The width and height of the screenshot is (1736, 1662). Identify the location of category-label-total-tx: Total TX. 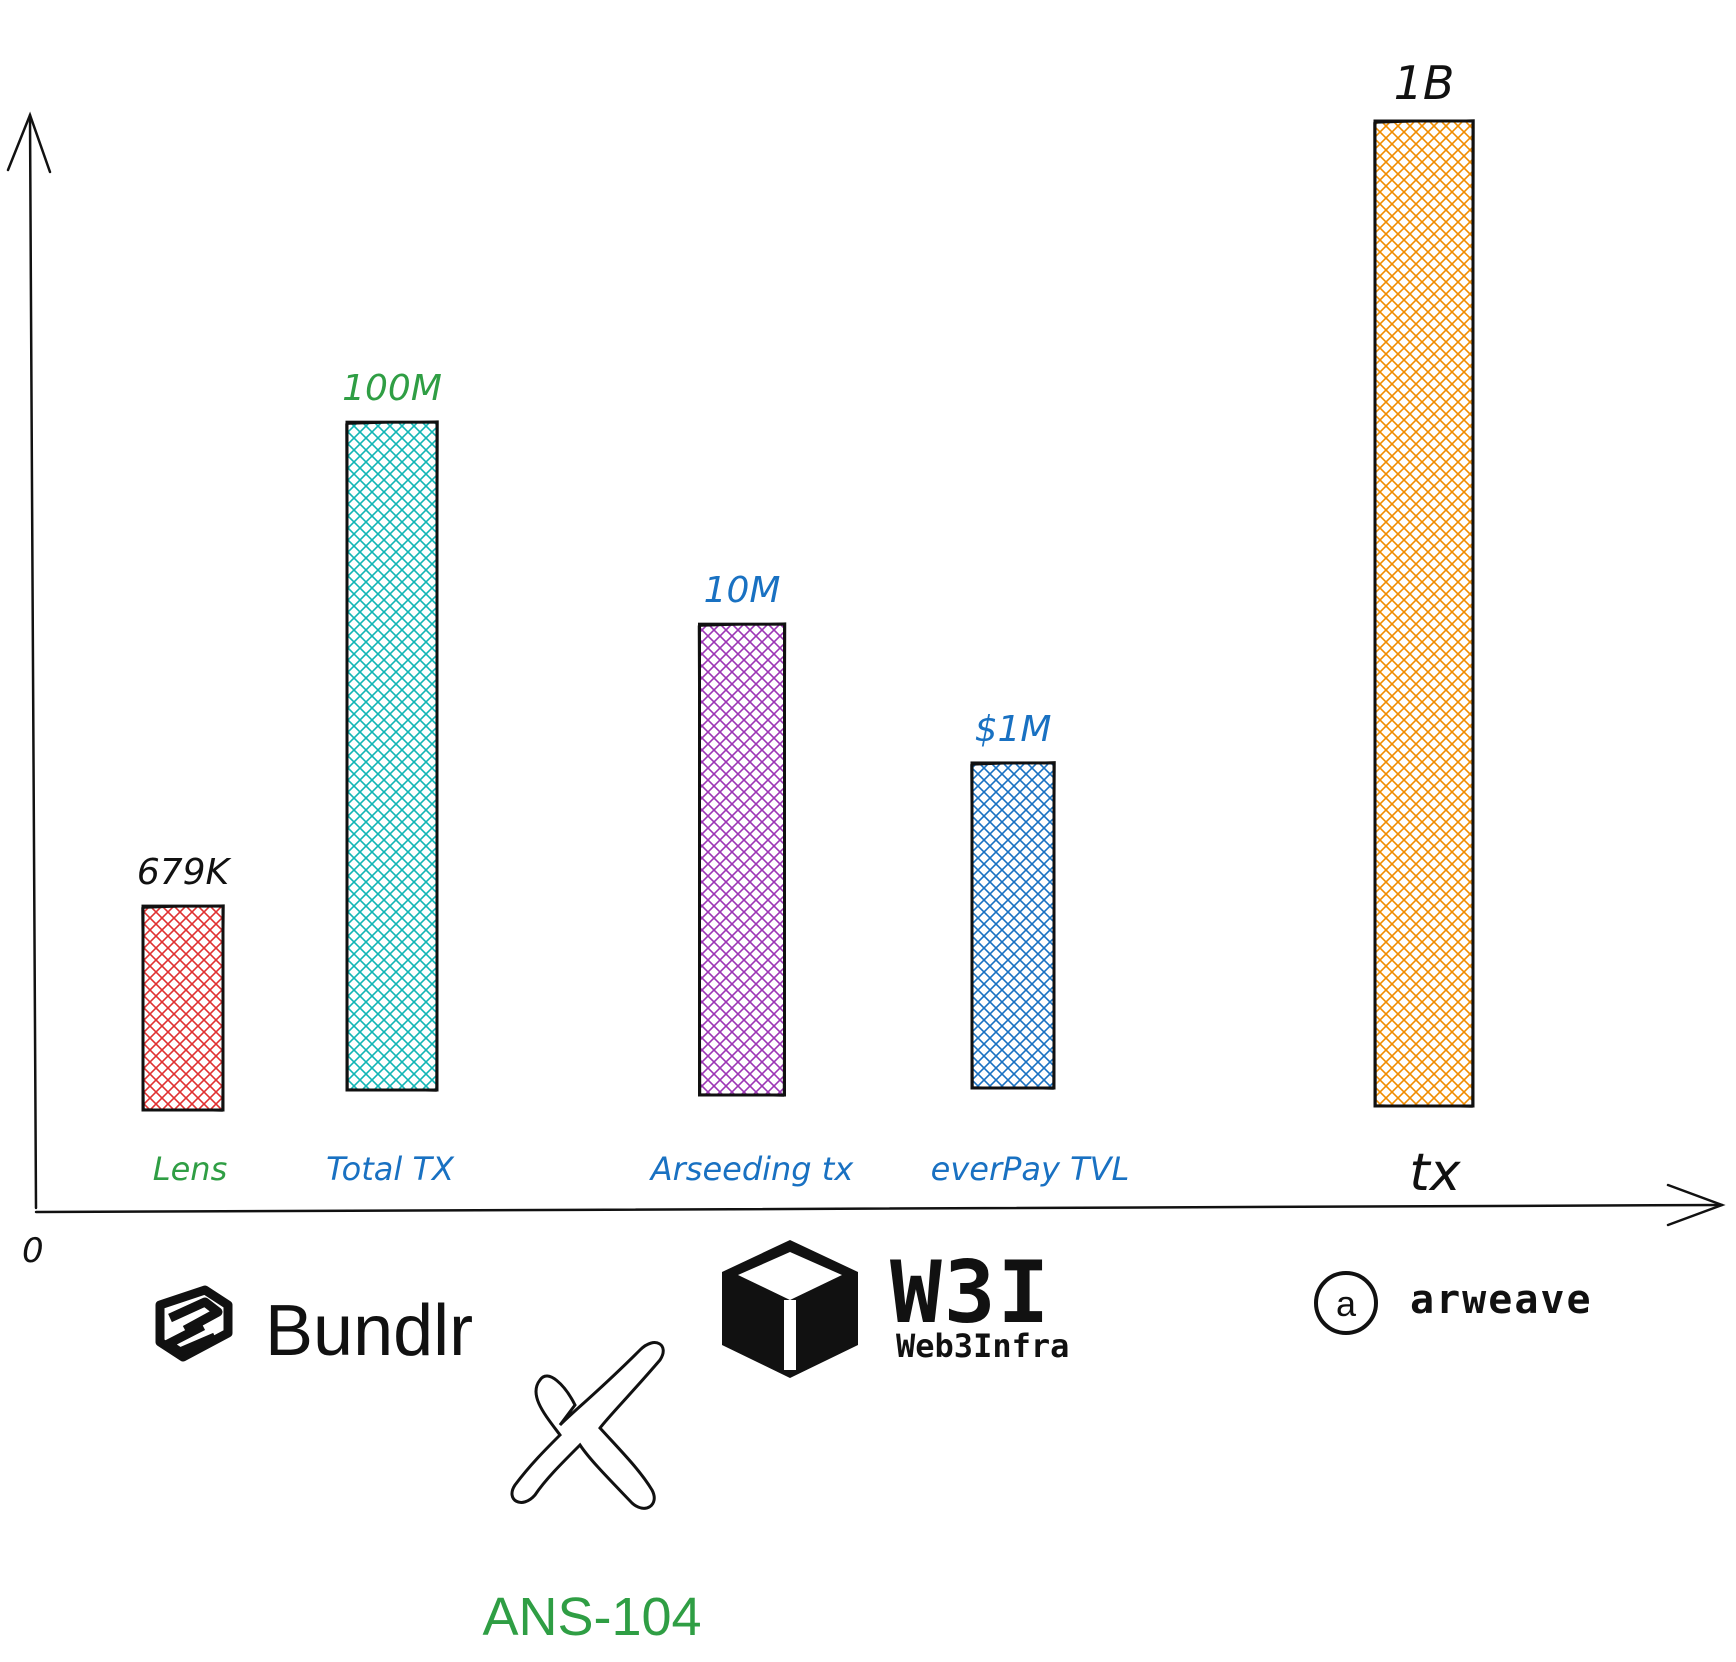
(390, 1169).